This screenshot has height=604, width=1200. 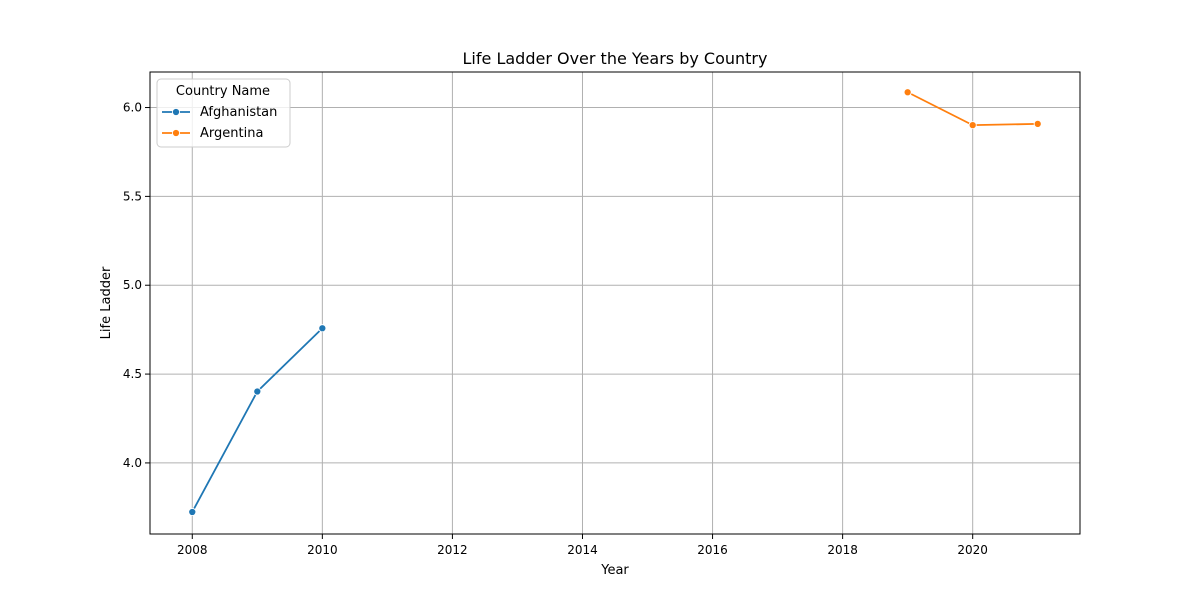 I want to click on y-tick-label: 6.0, so click(x=132, y=108).